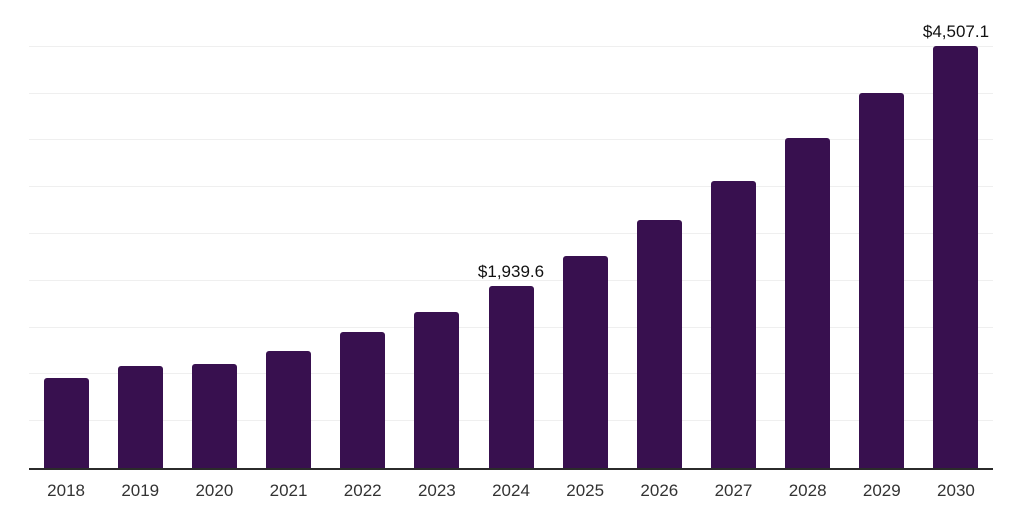 The width and height of the screenshot is (1024, 512). I want to click on x-tick-2027: 2027, so click(733, 490).